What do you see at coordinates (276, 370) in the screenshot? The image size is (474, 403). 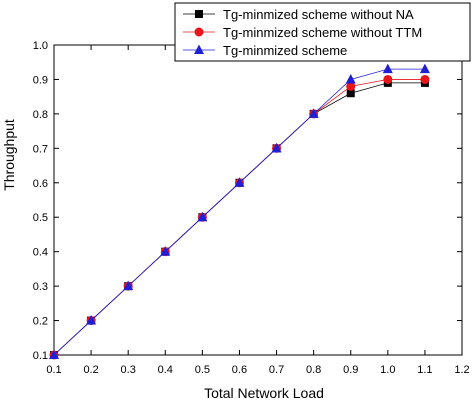 I see `x-tick-label: 0.7` at bounding box center [276, 370].